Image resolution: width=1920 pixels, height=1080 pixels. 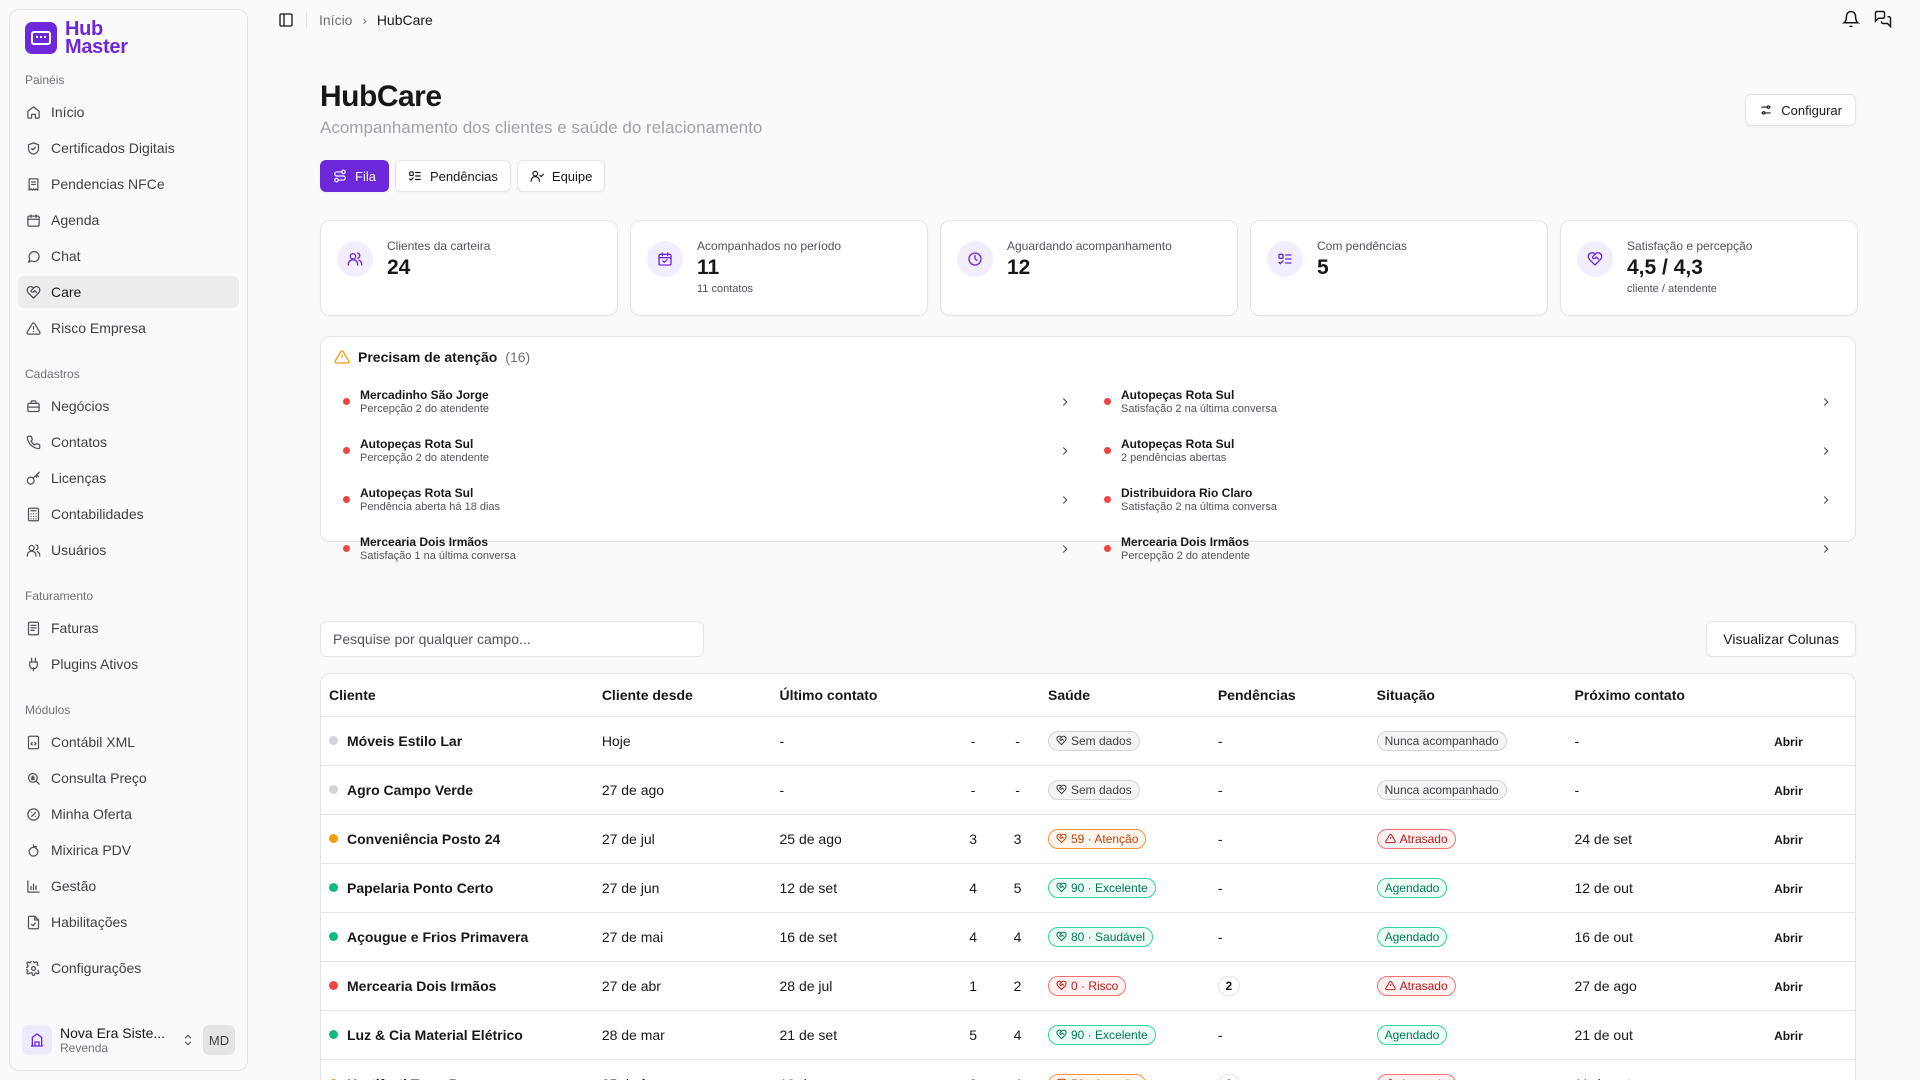 I want to click on cell-score-2: 4, so click(x=1017, y=1035).